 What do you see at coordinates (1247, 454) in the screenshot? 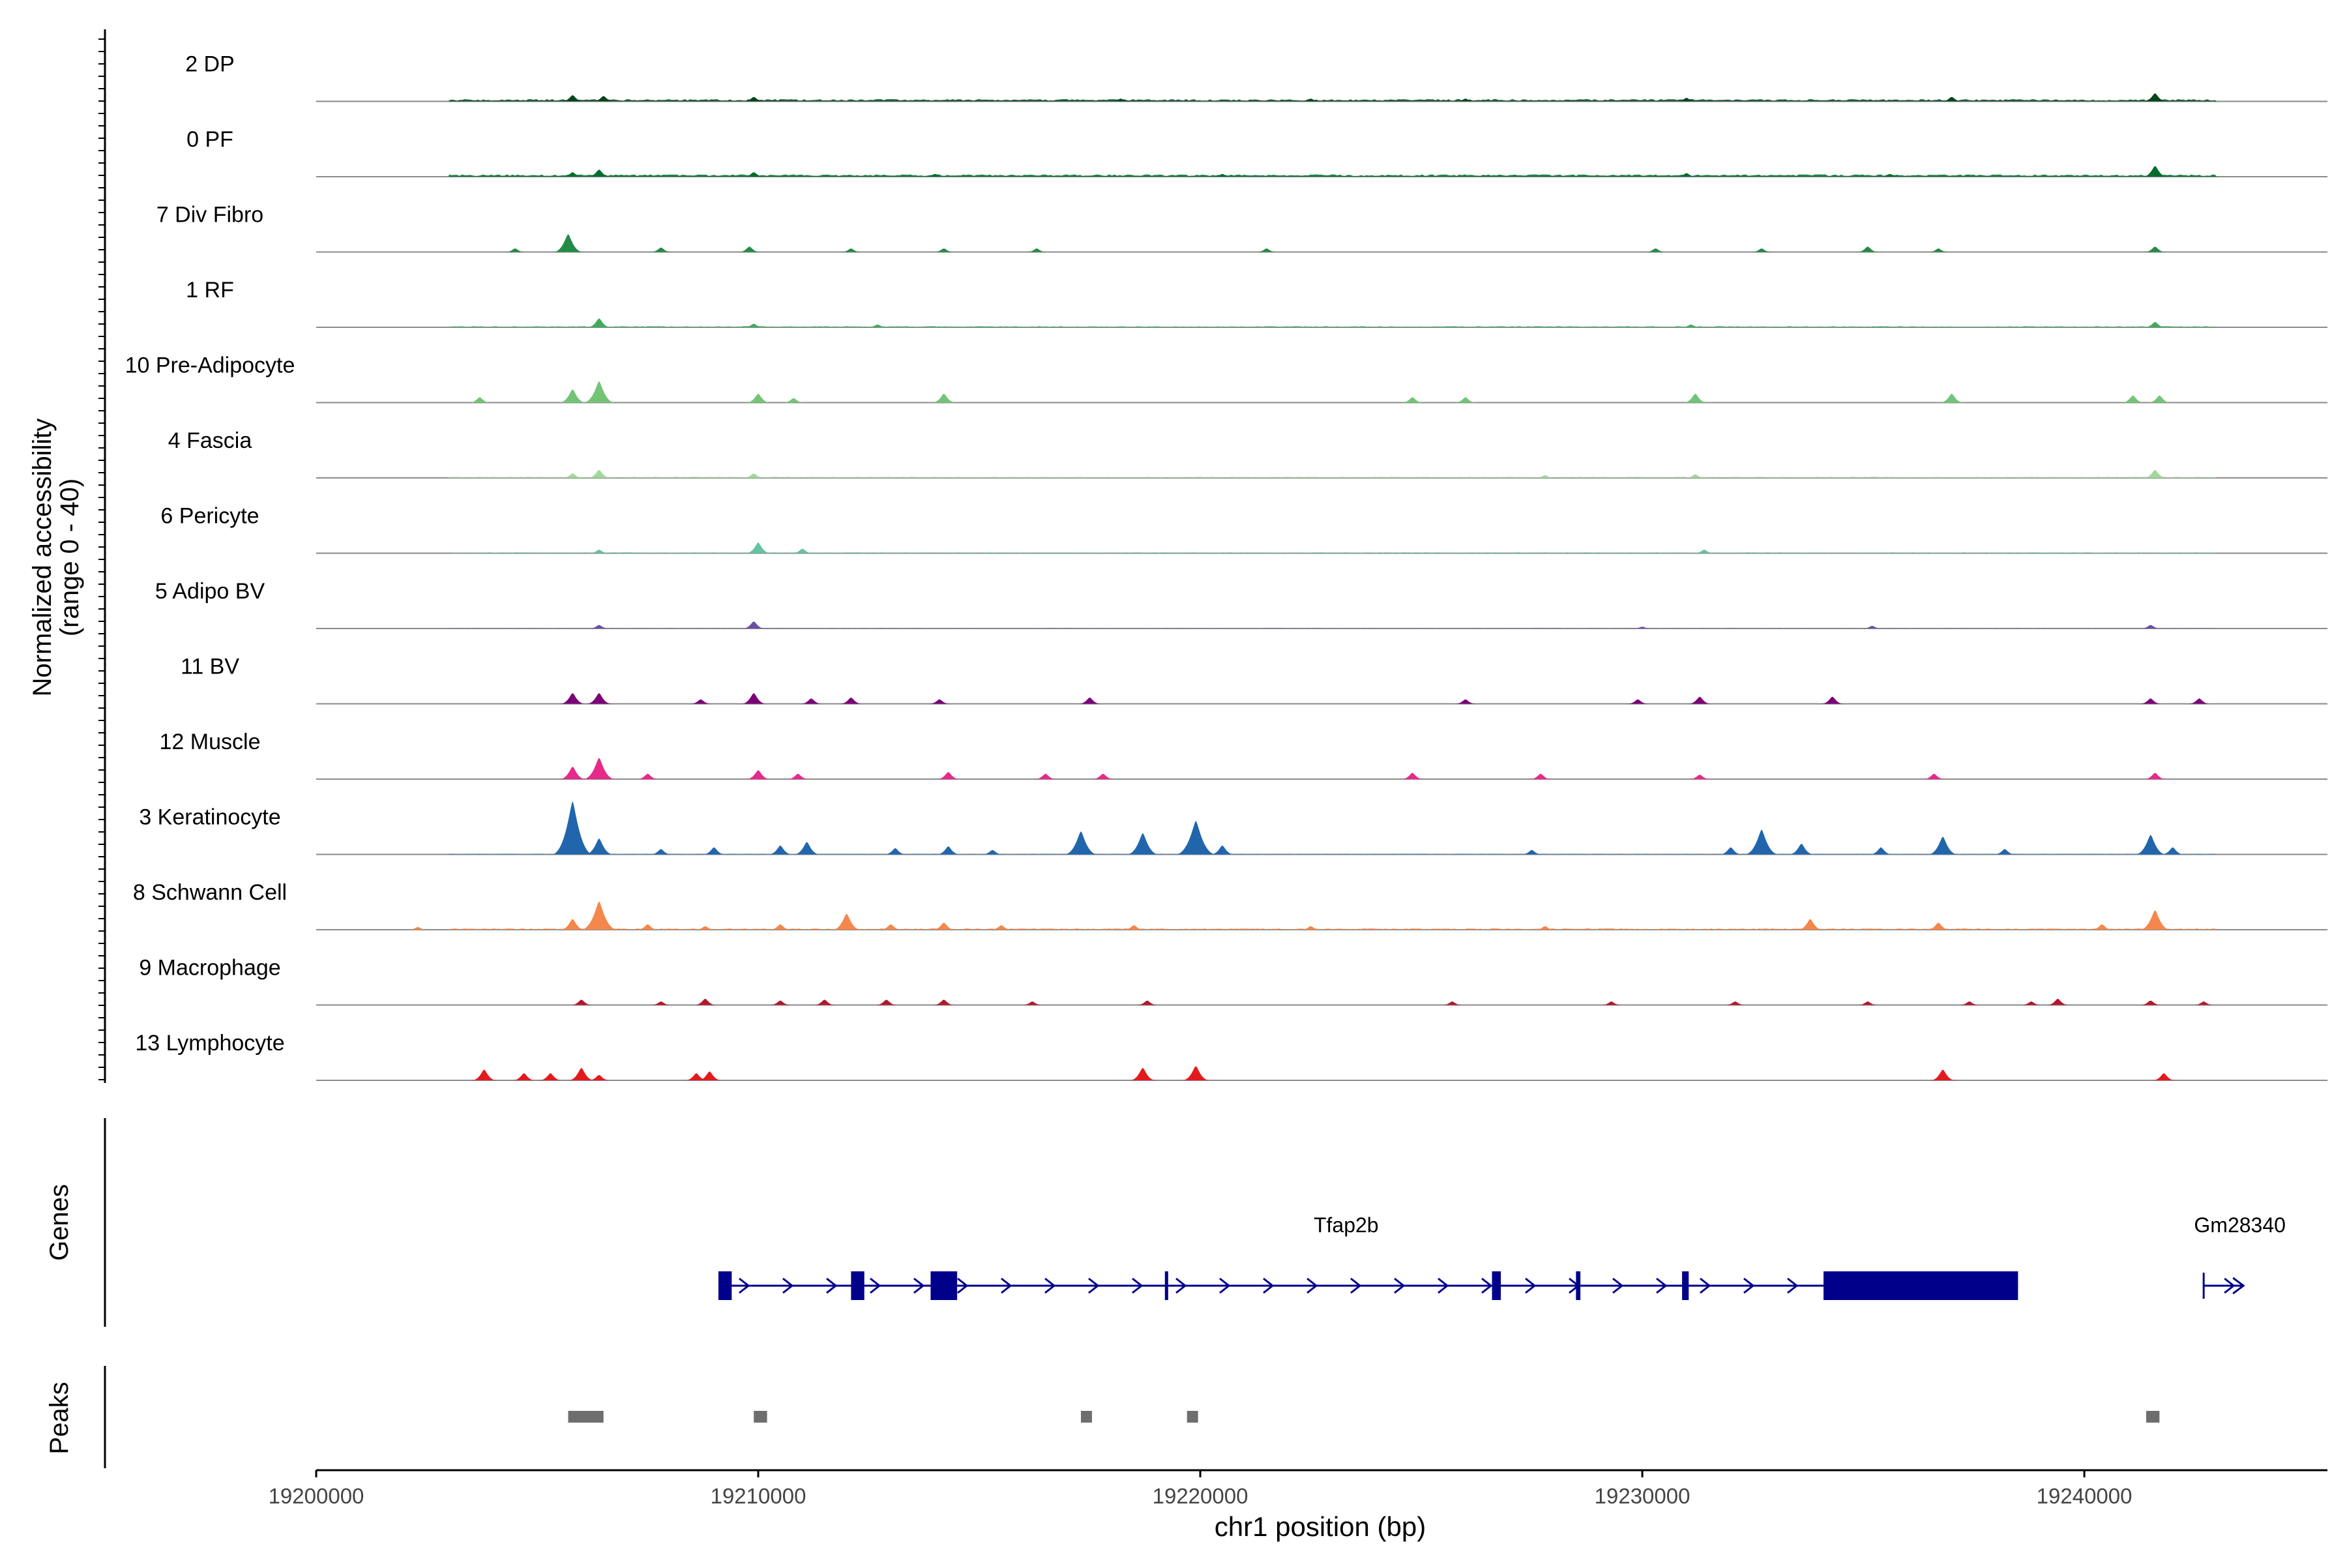
I see `track-6: 4 Fascia` at bounding box center [1247, 454].